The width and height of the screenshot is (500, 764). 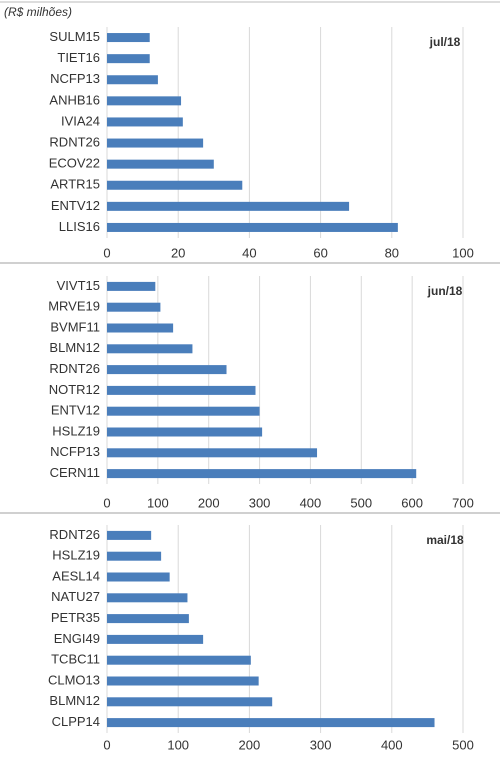 What do you see at coordinates (178, 252) in the screenshot?
I see `x-tick-label: 20` at bounding box center [178, 252].